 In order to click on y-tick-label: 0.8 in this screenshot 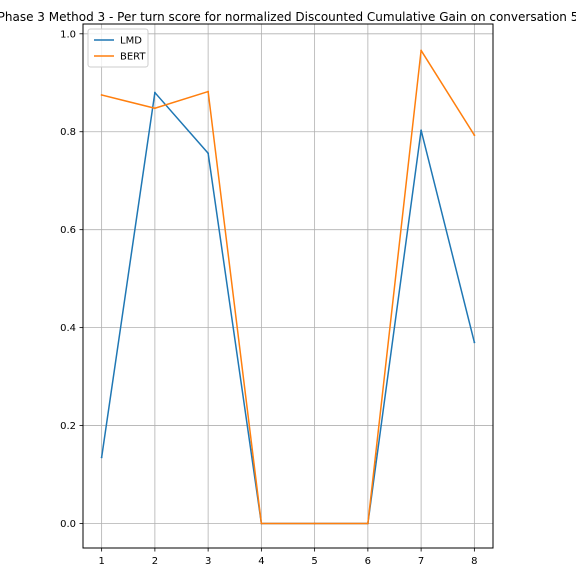, I will do `click(68, 132)`.